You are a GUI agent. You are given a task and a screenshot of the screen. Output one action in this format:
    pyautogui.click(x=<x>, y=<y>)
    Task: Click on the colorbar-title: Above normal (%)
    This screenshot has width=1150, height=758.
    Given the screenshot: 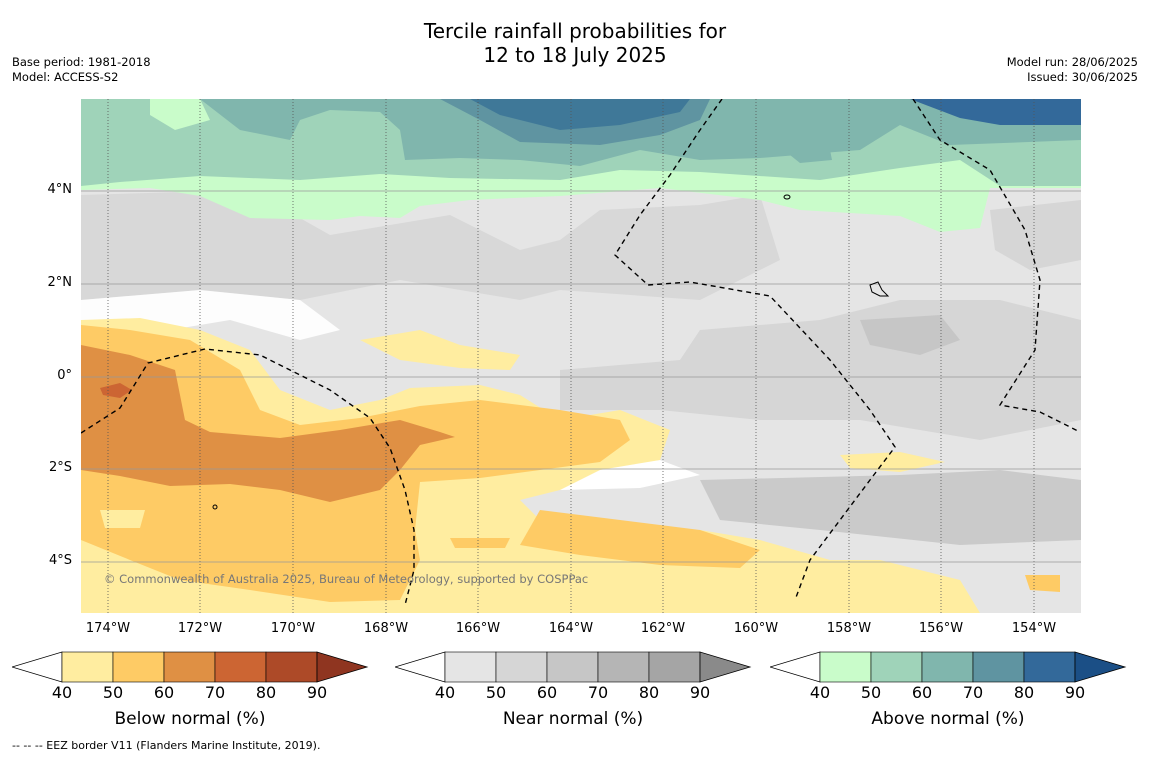 What is the action you would take?
    pyautogui.click(x=948, y=719)
    